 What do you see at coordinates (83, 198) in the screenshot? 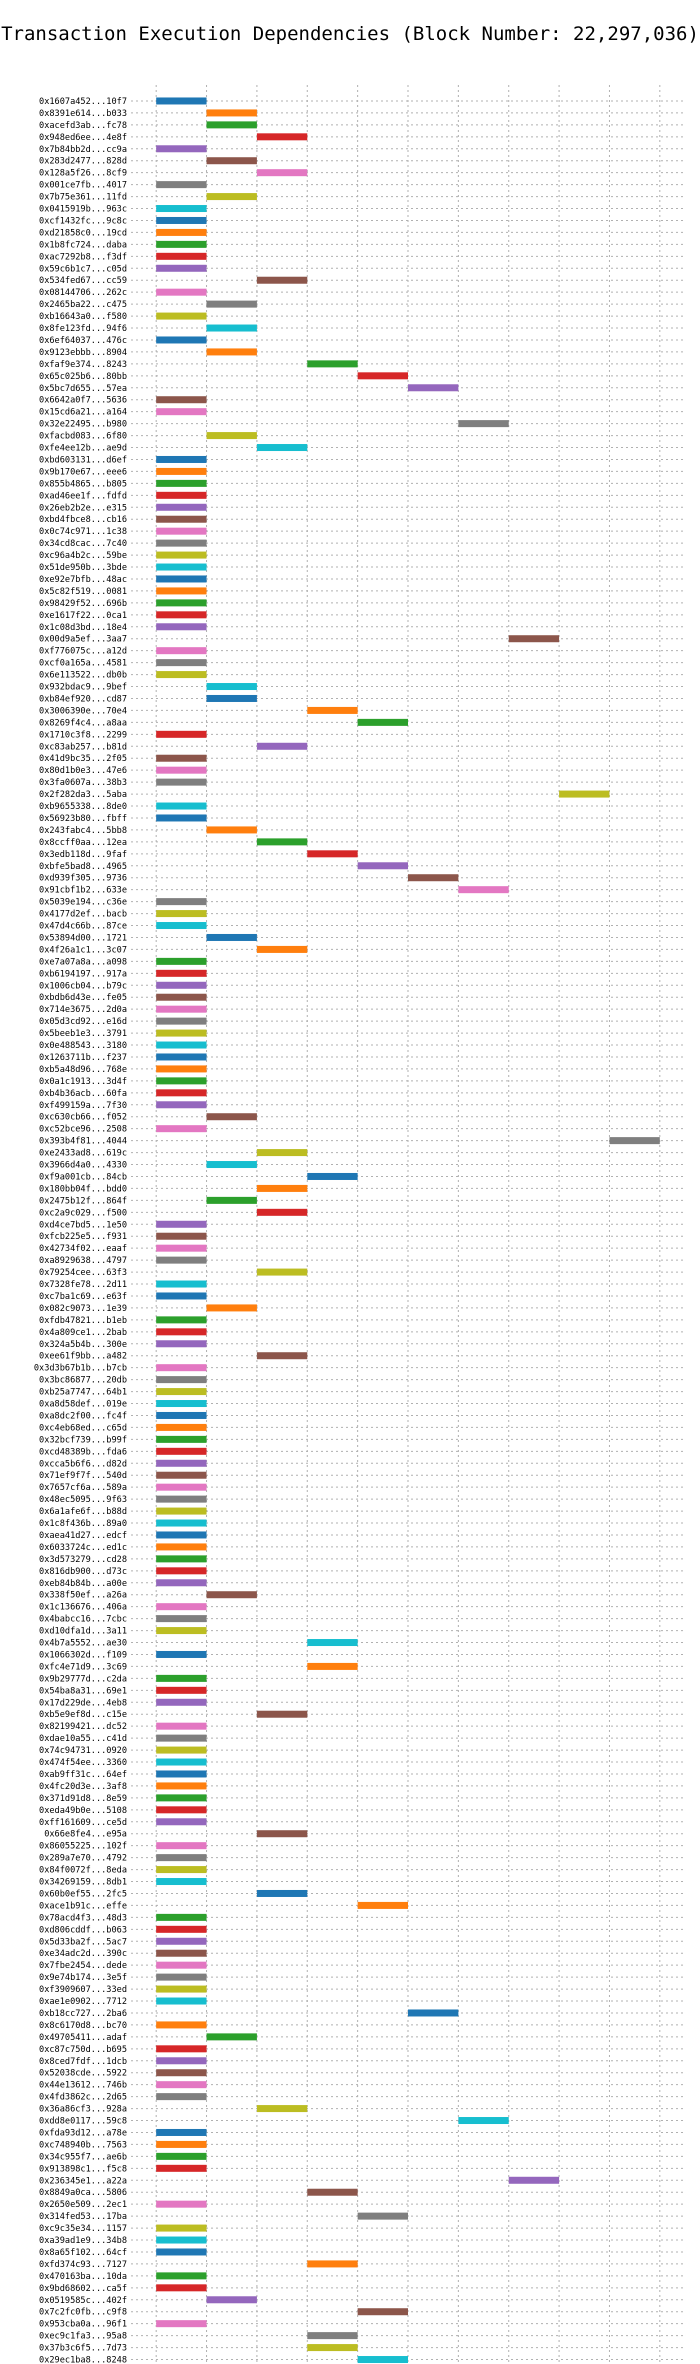
I see `tx-label: 0x7b75e361...11fd` at bounding box center [83, 198].